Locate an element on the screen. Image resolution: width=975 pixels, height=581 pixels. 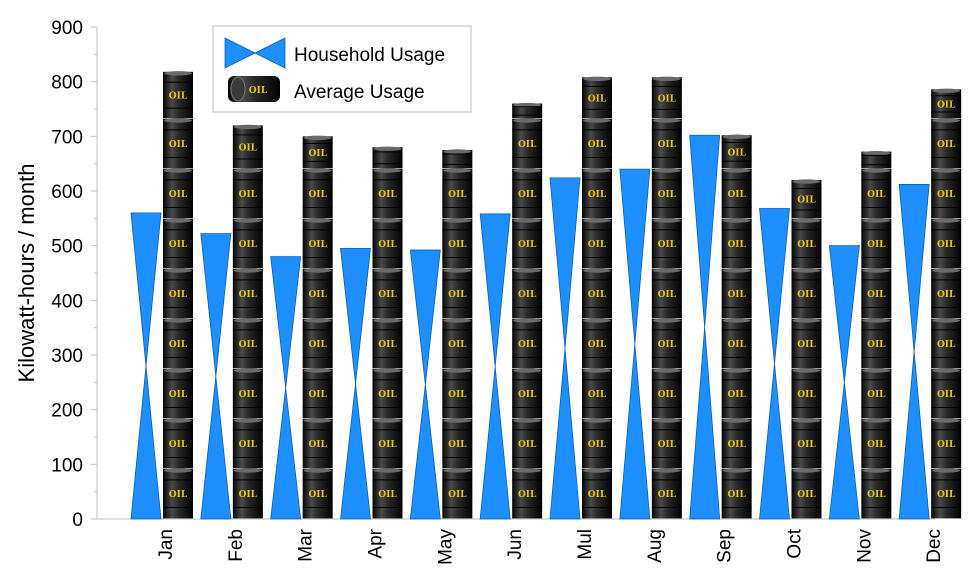
average-usage-bar: OIL OIL OIL OIL OIL OIL OIL OIL OIL is located at coordinates (666, 297).